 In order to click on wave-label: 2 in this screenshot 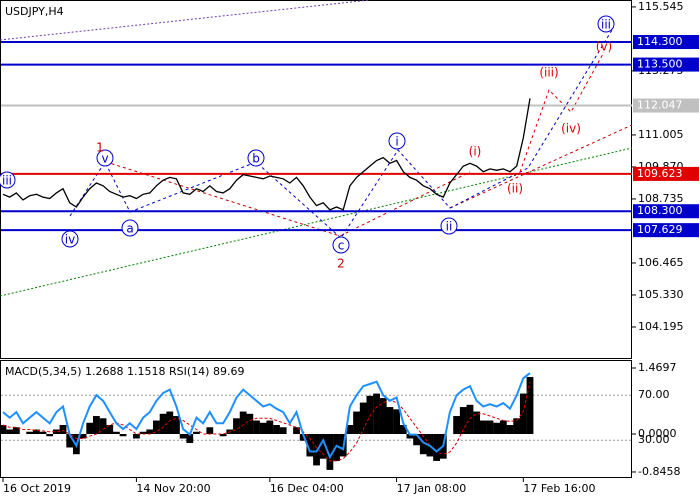, I will do `click(341, 264)`.